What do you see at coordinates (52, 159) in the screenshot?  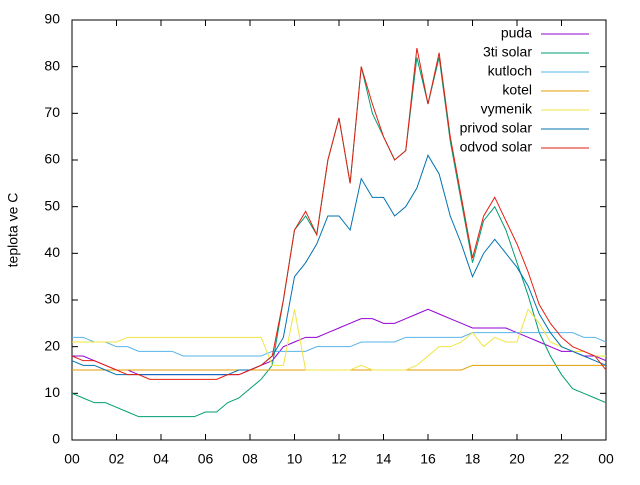 I see `y-tick-label: 60` at bounding box center [52, 159].